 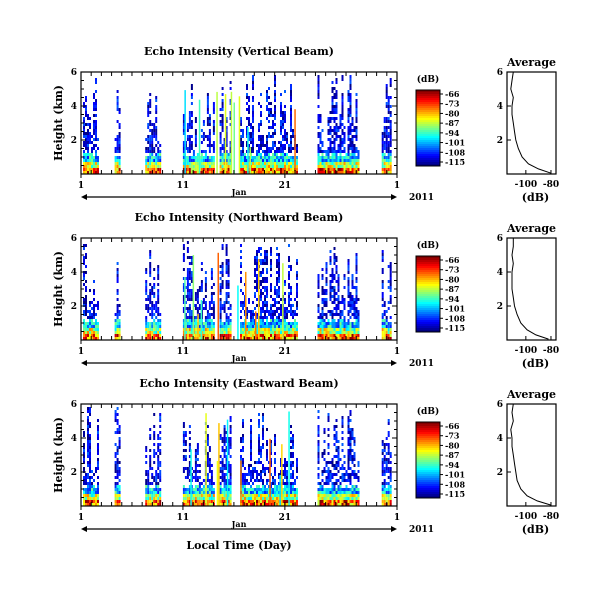 I want to click on colorbar-tick-label: -73, so click(x=452, y=270).